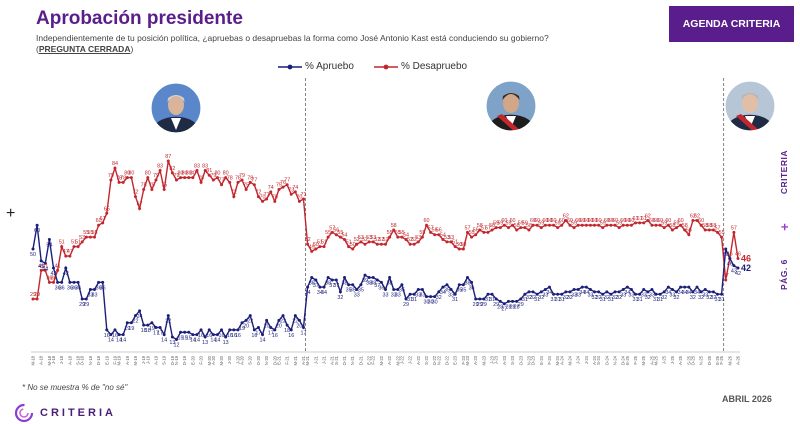 The width and height of the screenshot is (800, 424). I want to click on x-tick-label-54: S-22, so click(426, 360).